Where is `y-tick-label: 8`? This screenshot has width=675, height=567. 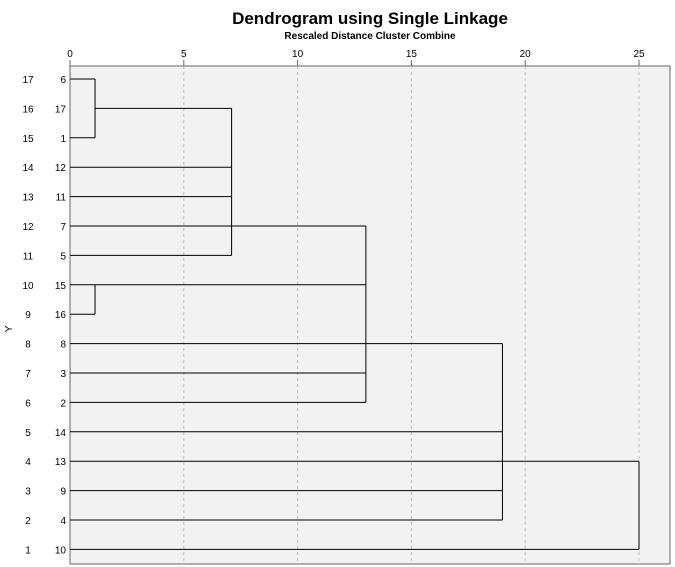
y-tick-label: 8 is located at coordinates (28, 345).